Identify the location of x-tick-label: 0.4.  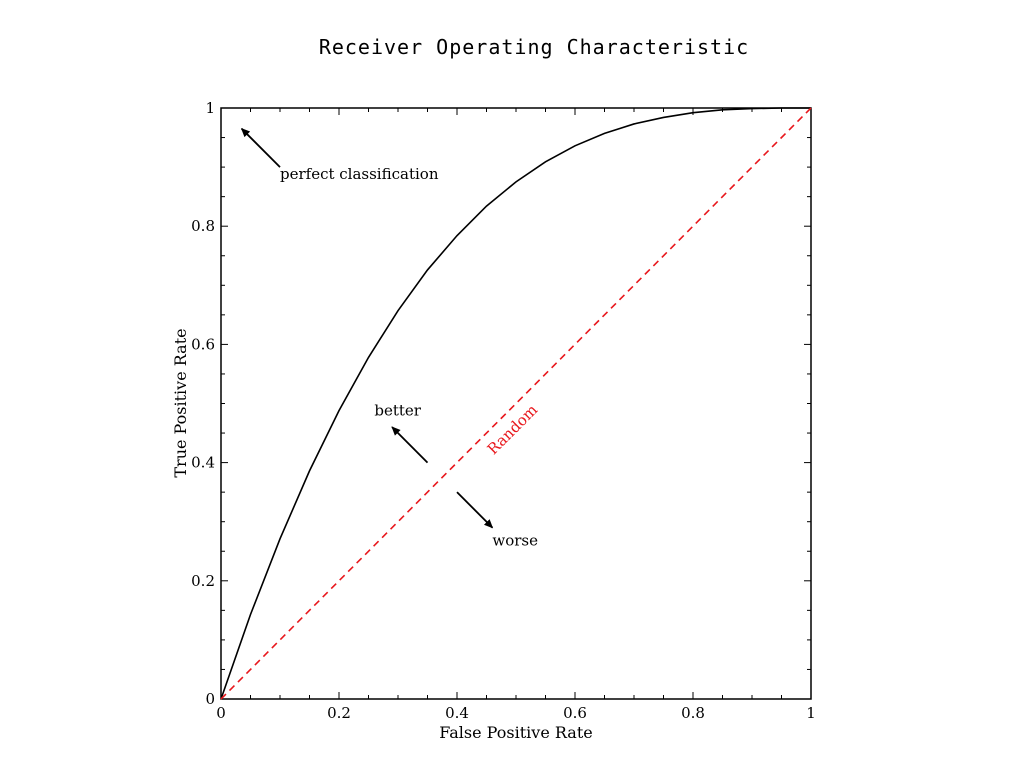
(457, 713).